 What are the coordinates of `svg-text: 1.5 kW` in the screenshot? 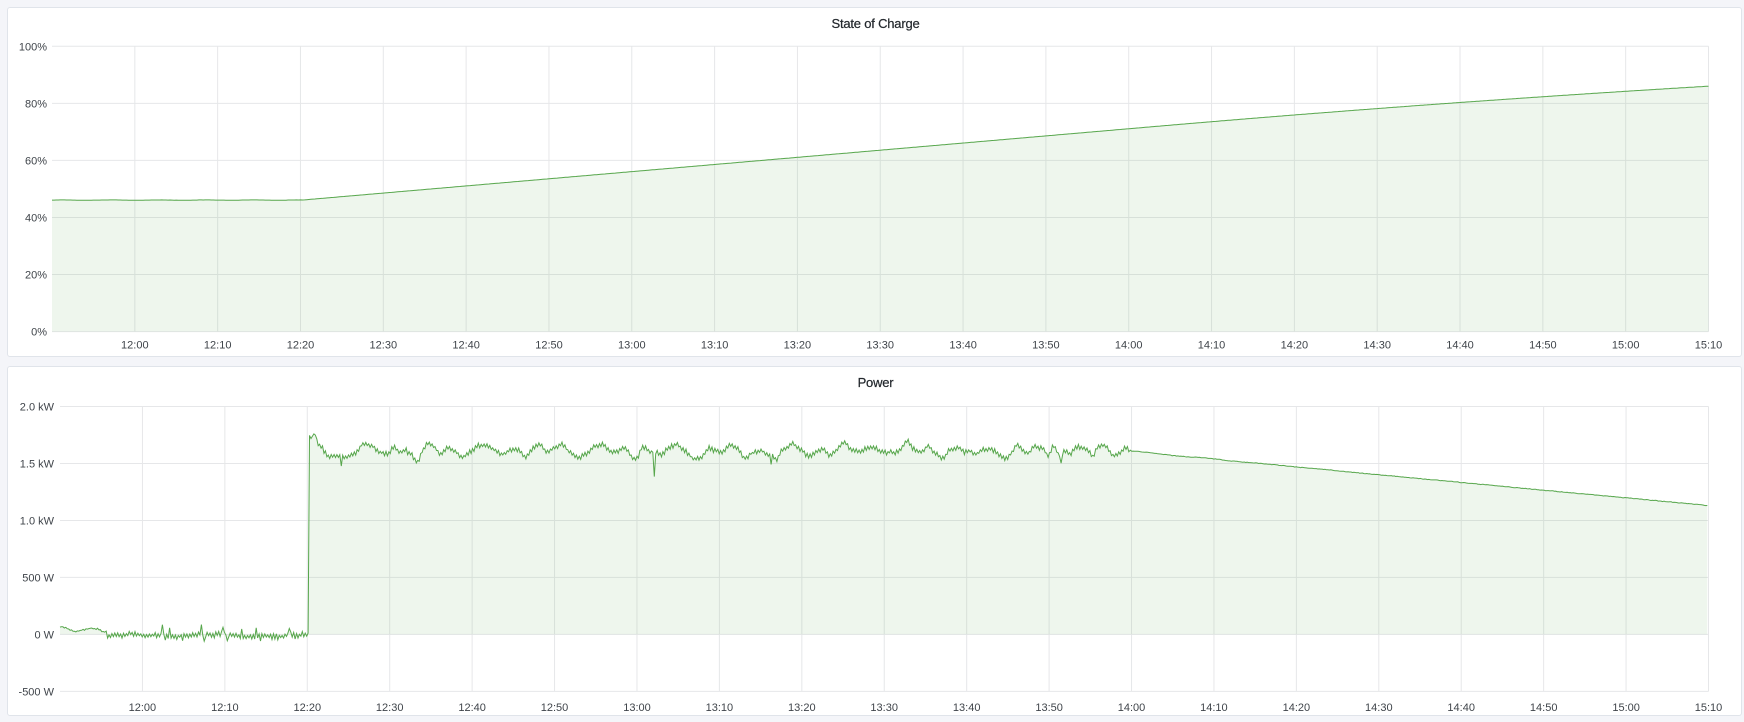 It's located at (37, 465).